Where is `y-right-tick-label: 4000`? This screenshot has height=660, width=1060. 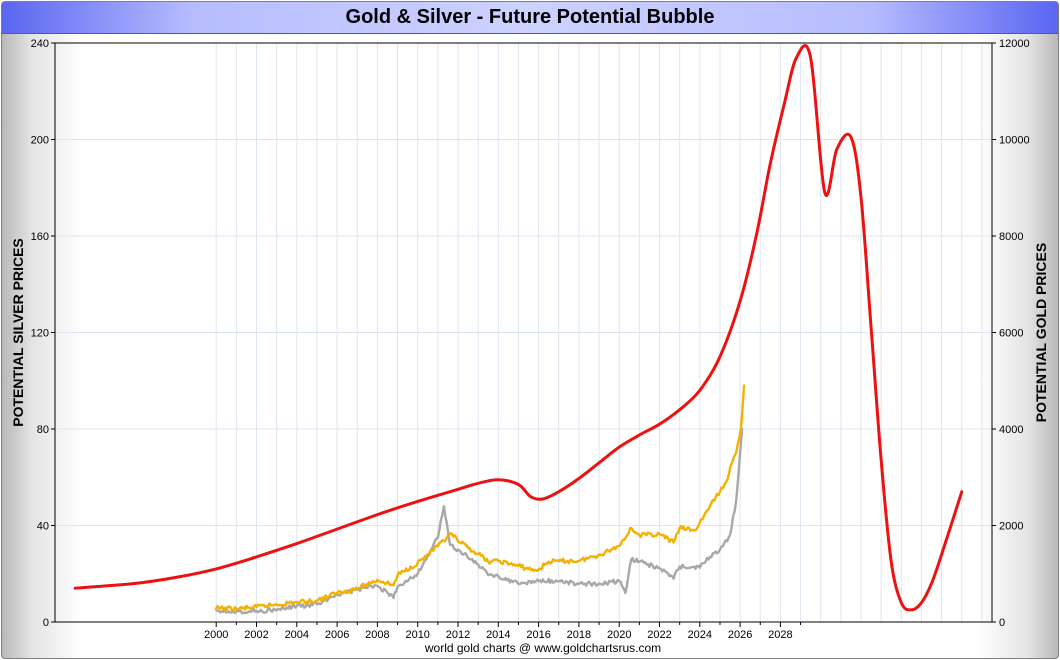
y-right-tick-label: 4000 is located at coordinates (1011, 430).